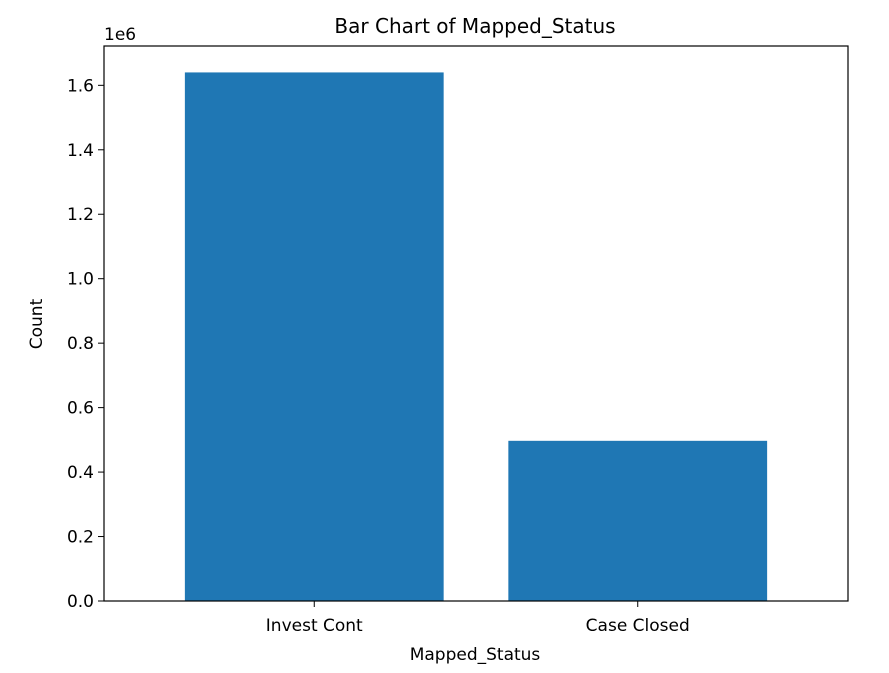 The width and height of the screenshot is (889, 673). Describe the element at coordinates (475, 655) in the screenshot. I see `x-axis-label: Mapped_Status` at that location.